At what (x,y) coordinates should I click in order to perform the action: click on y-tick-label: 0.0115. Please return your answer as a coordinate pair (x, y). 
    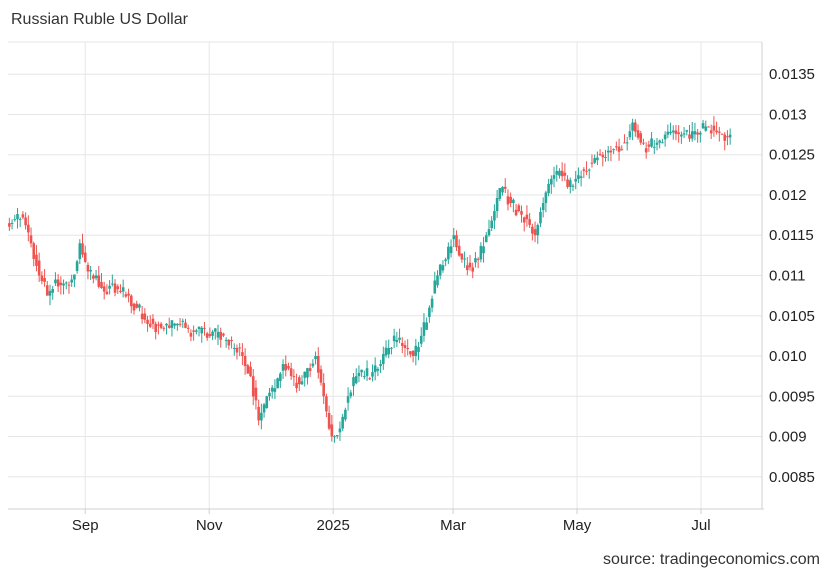
    Looking at the image, I should click on (791, 235).